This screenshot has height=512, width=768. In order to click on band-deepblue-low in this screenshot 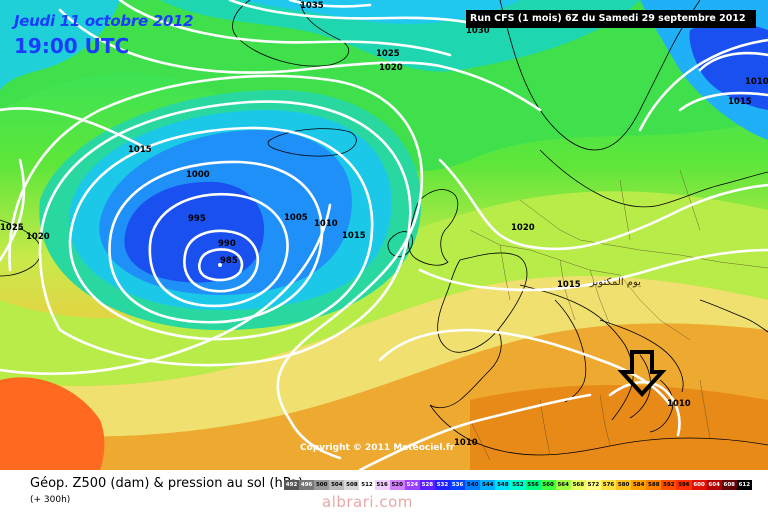, I will do `click(194, 232)`.